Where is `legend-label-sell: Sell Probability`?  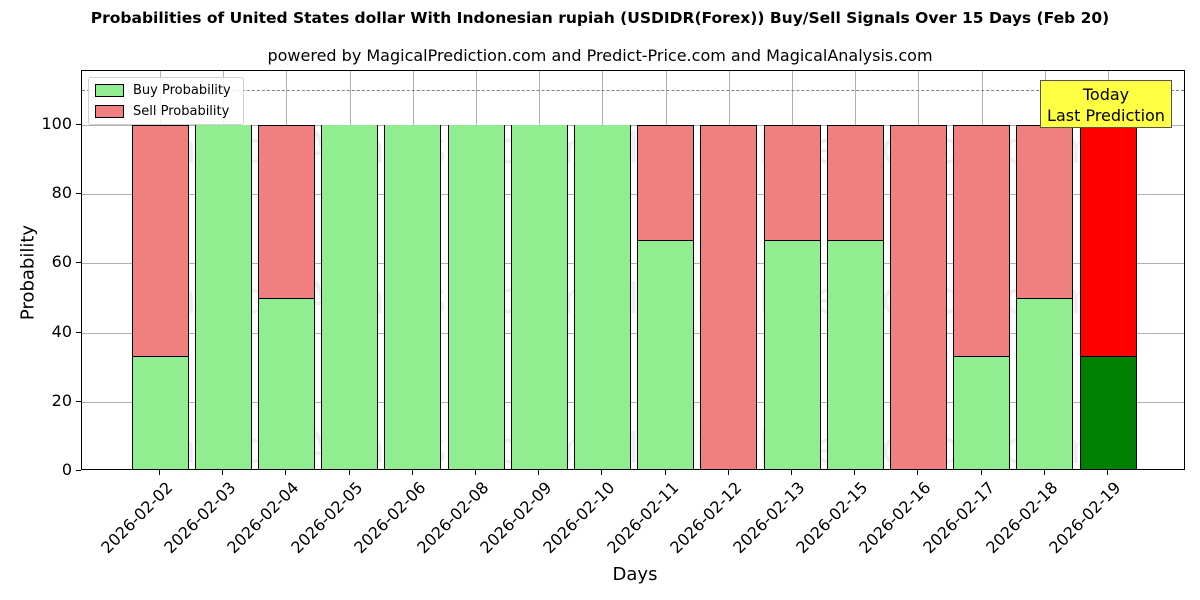
legend-label-sell: Sell Probability is located at coordinates (181, 111).